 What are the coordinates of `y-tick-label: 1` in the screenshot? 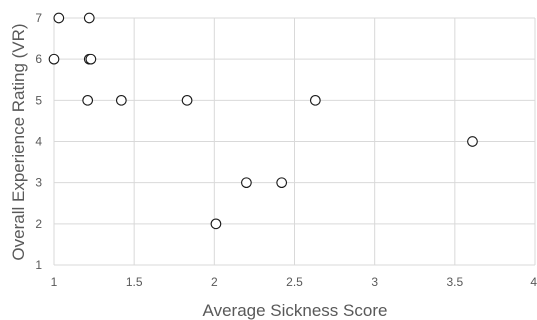 It's located at (38, 265).